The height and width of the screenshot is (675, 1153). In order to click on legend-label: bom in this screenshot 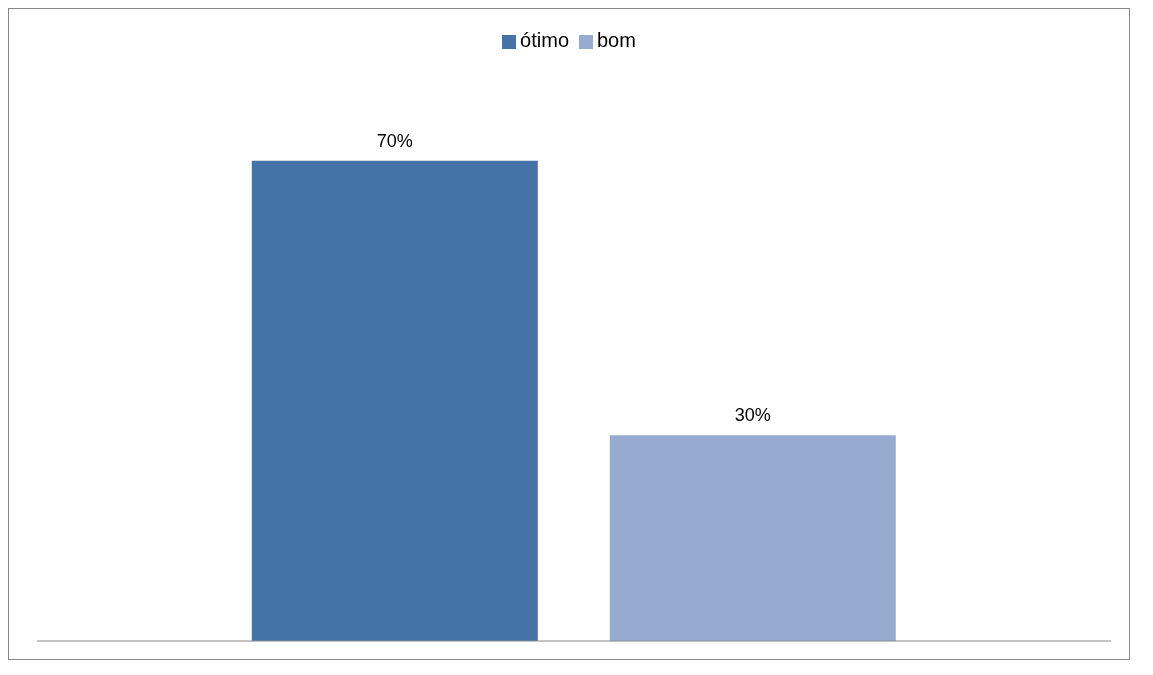, I will do `click(616, 40)`.